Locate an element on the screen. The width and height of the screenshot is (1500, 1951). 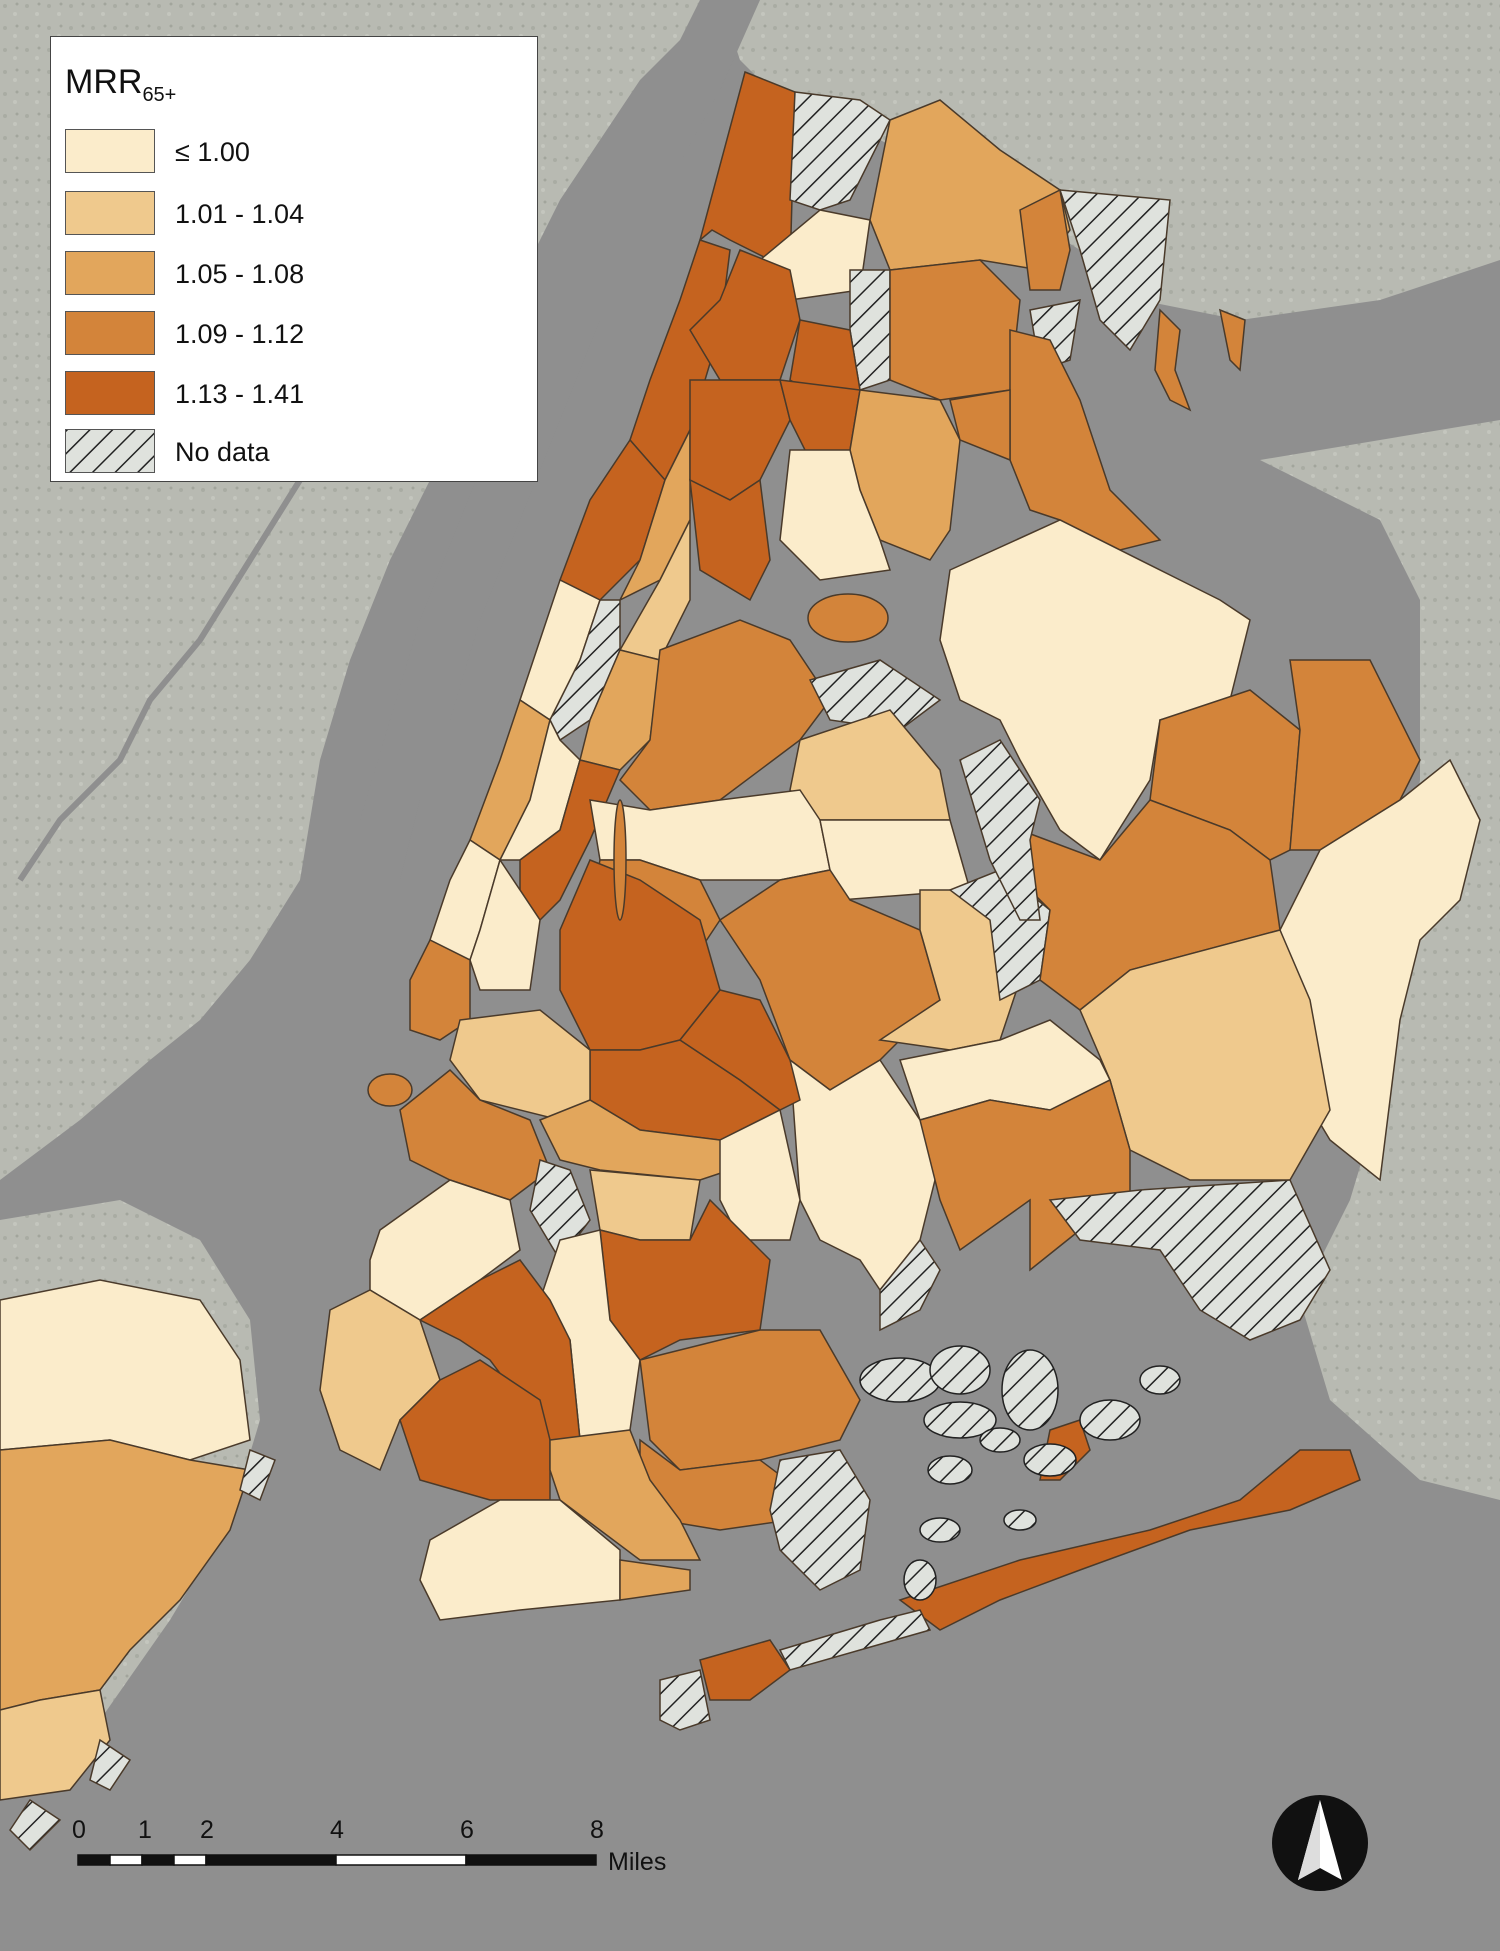
hudson-river is located at coordinates (545, 470).